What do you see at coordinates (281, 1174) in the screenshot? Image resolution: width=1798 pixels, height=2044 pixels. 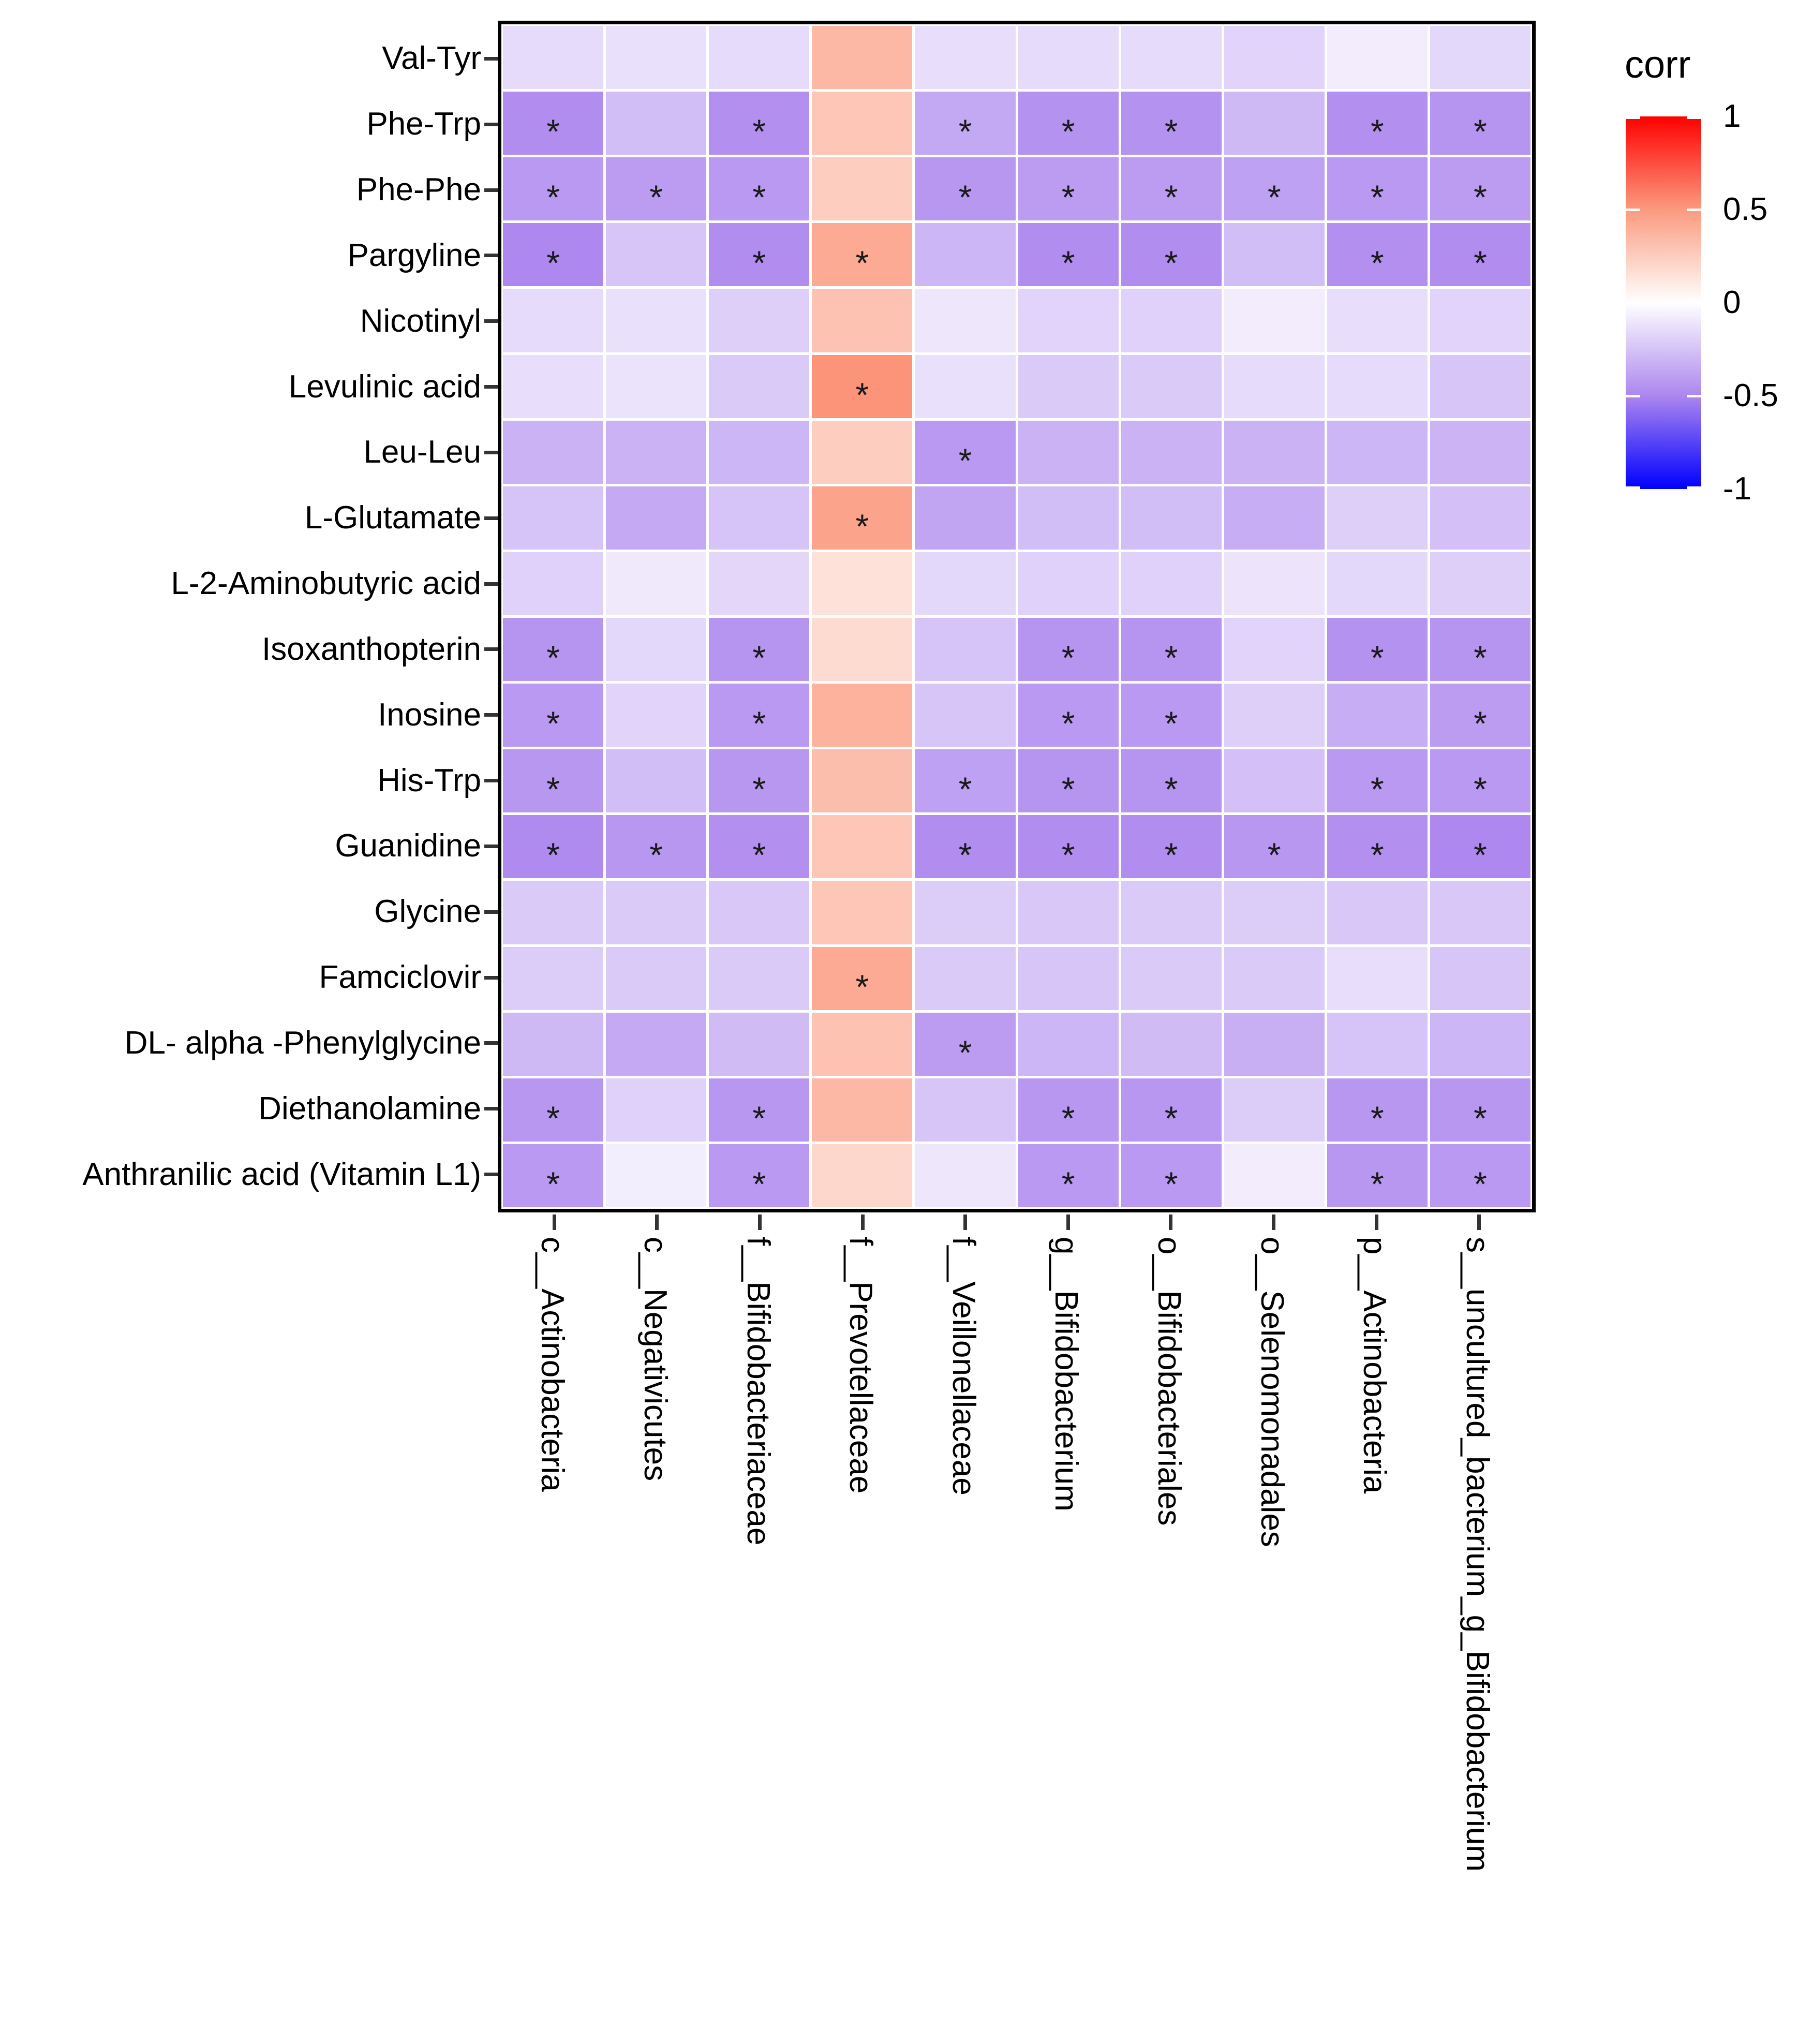 I see `y-axis-label: Anthranilic acid (Vitamin L1)` at bounding box center [281, 1174].